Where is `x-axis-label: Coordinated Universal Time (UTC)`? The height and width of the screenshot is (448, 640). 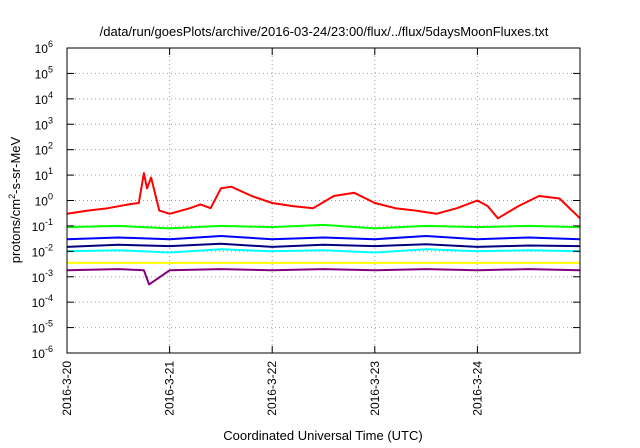 x-axis-label: Coordinated Universal Time (UTC) is located at coordinates (322, 435).